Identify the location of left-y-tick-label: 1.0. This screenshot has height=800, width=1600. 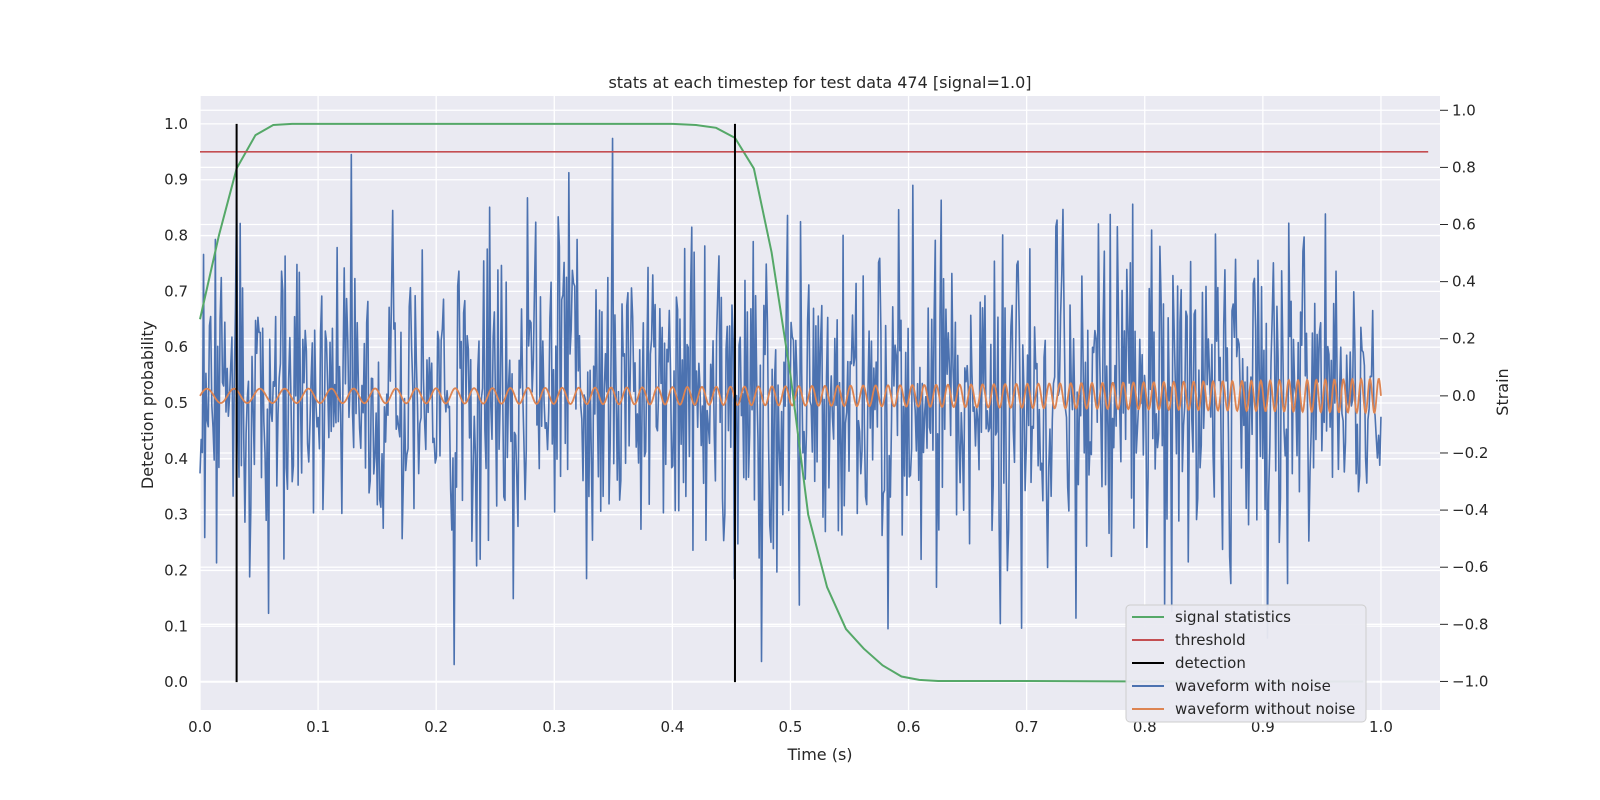
(176, 124).